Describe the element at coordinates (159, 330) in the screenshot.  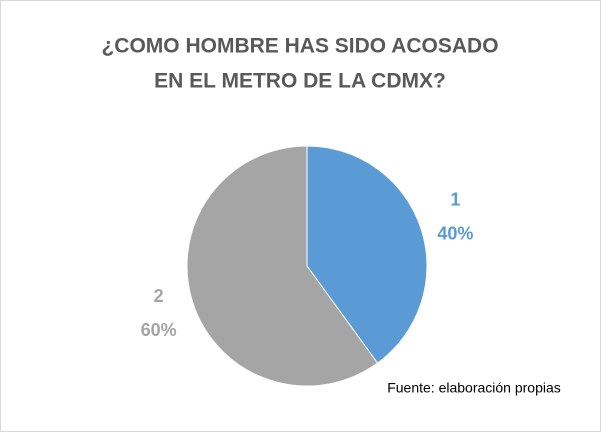
I see `data-label-value: 60%` at that location.